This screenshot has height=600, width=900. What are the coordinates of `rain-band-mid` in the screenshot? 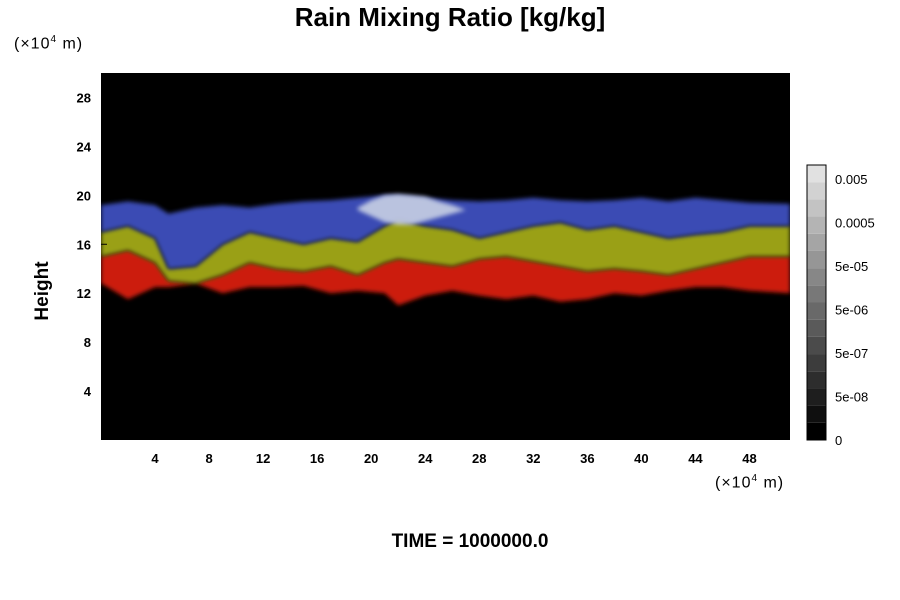 It's located at (445, 251).